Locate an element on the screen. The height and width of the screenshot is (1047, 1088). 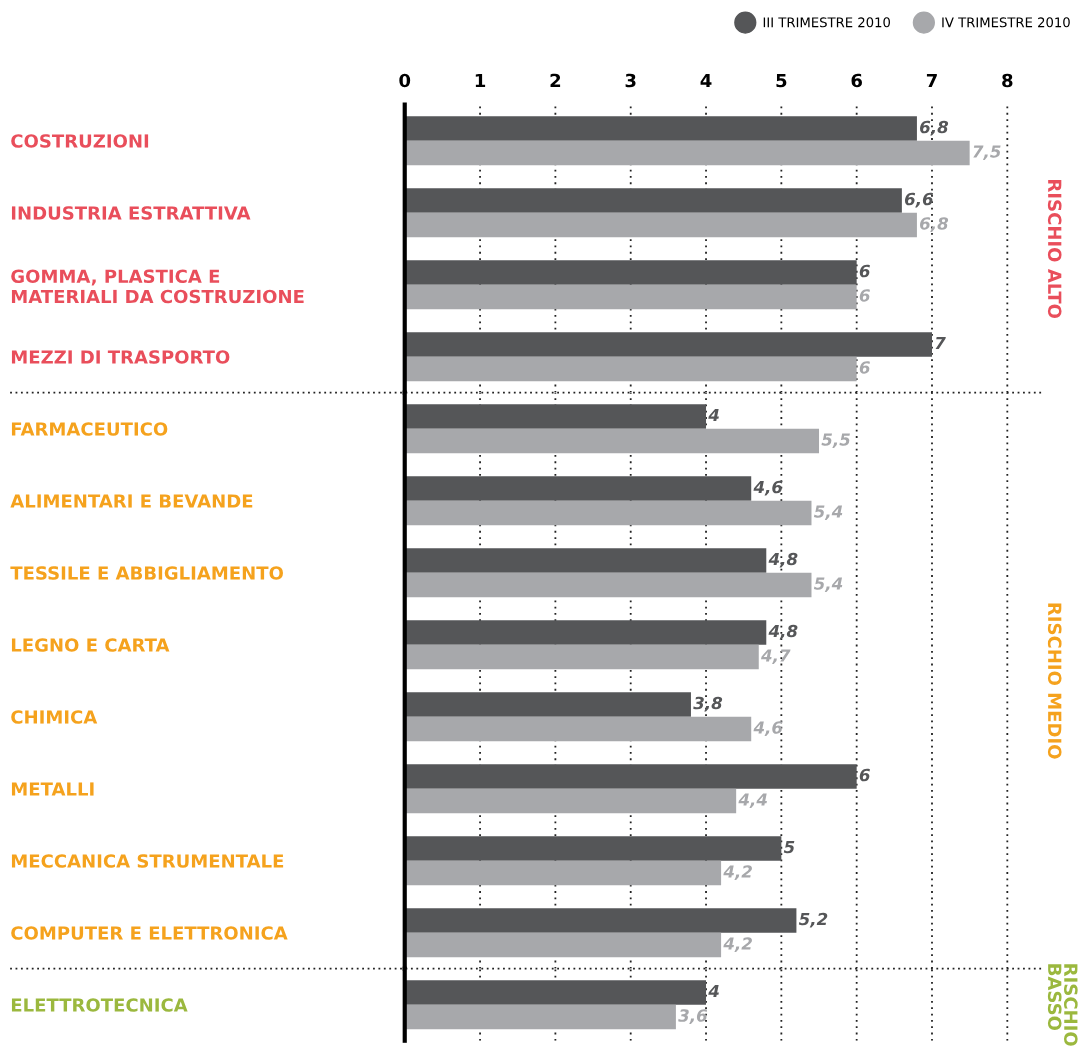
y-tick-label: COSTRUZIONI is located at coordinates (80, 141).